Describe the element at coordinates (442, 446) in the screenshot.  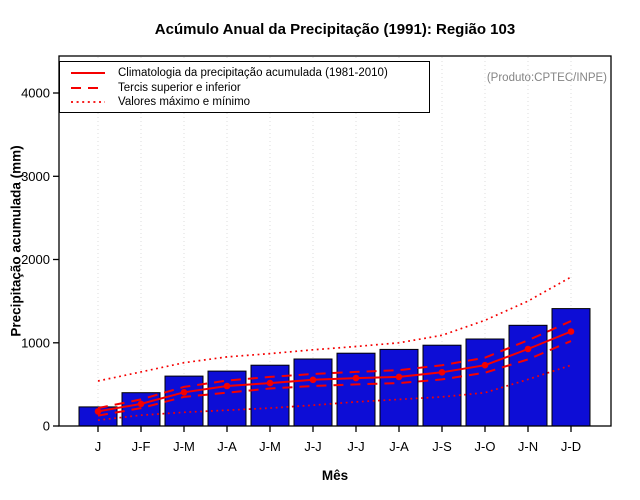
I see `x-tick-label: J-S` at that location.